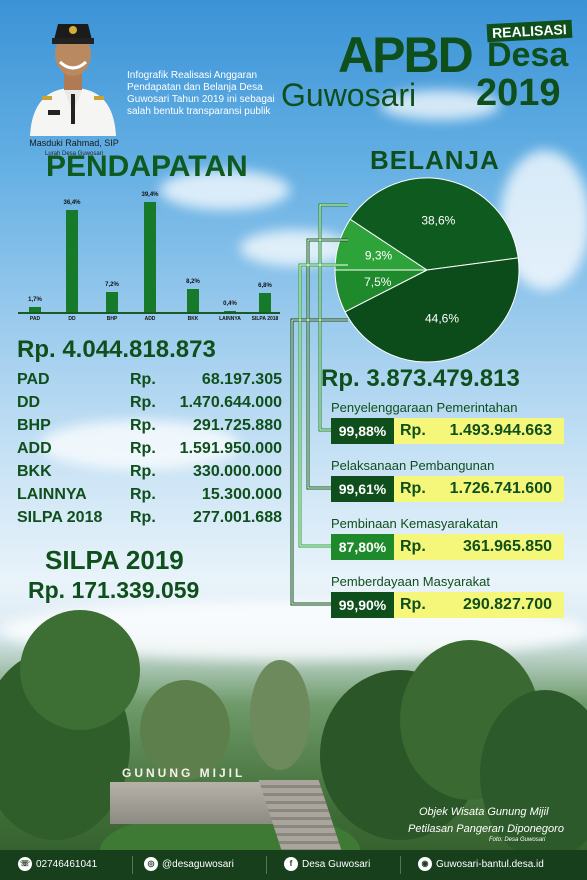 This screenshot has height=880, width=587. What do you see at coordinates (237, 517) in the screenshot?
I see `pendapatan-row-amount: 277.001.688` at bounding box center [237, 517].